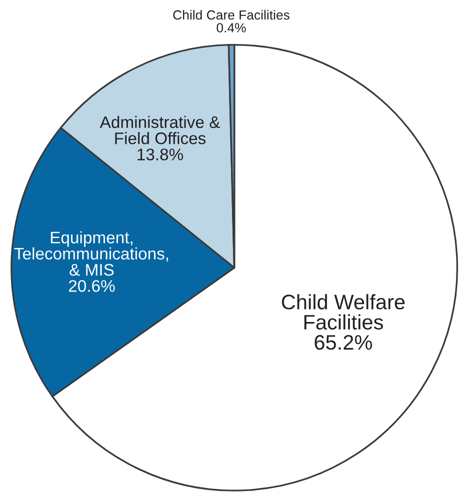 The width and height of the screenshot is (464, 498). I want to click on slice-label: Child Welfare Facilities, so click(343, 312).